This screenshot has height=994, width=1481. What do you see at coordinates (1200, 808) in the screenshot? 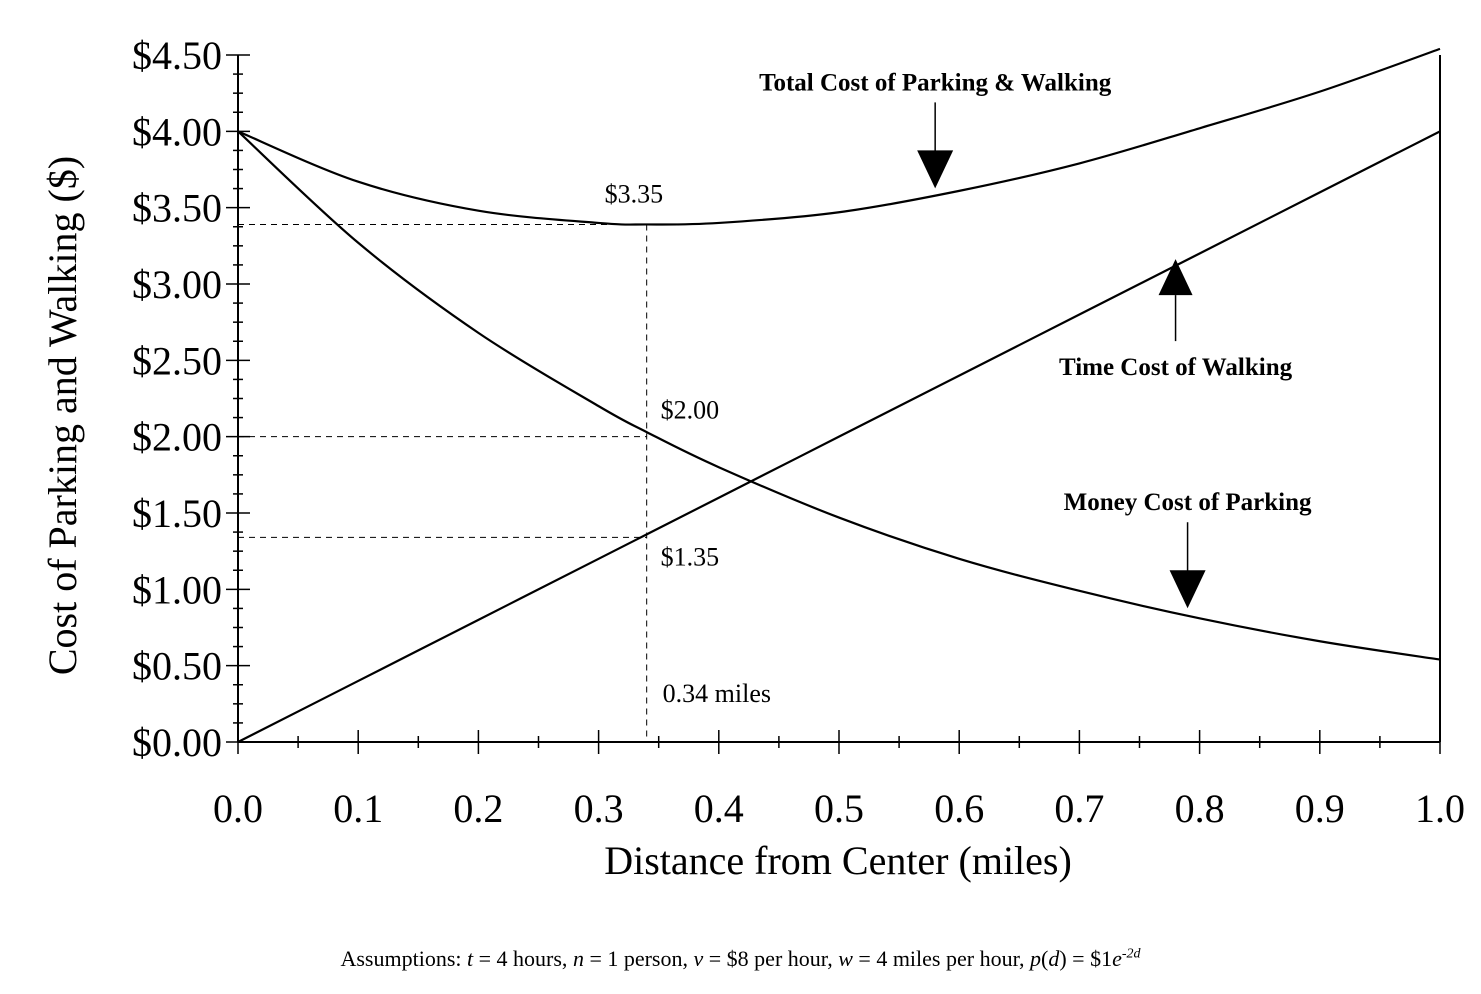
I see `x-tick-label: 0.8` at bounding box center [1200, 808].